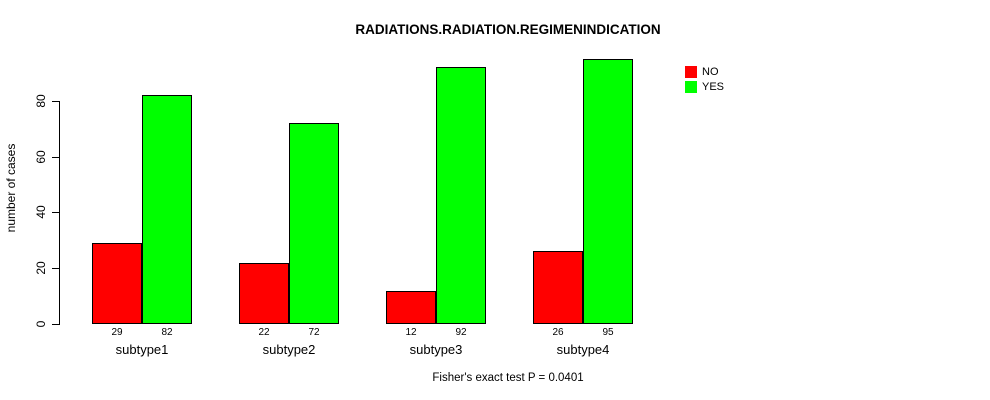  Describe the element at coordinates (411, 307) in the screenshot. I see `bar-no-subtype3` at that location.